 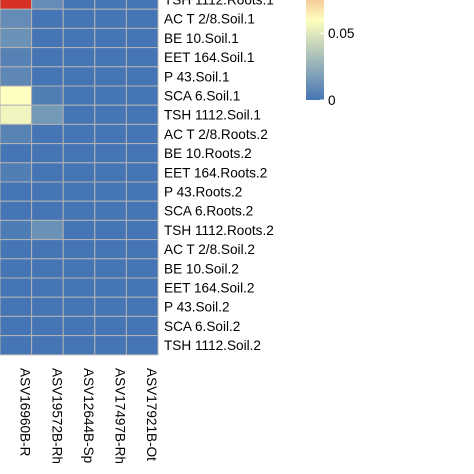 I want to click on row-label: BE 10.Soil.2, so click(x=201, y=268).